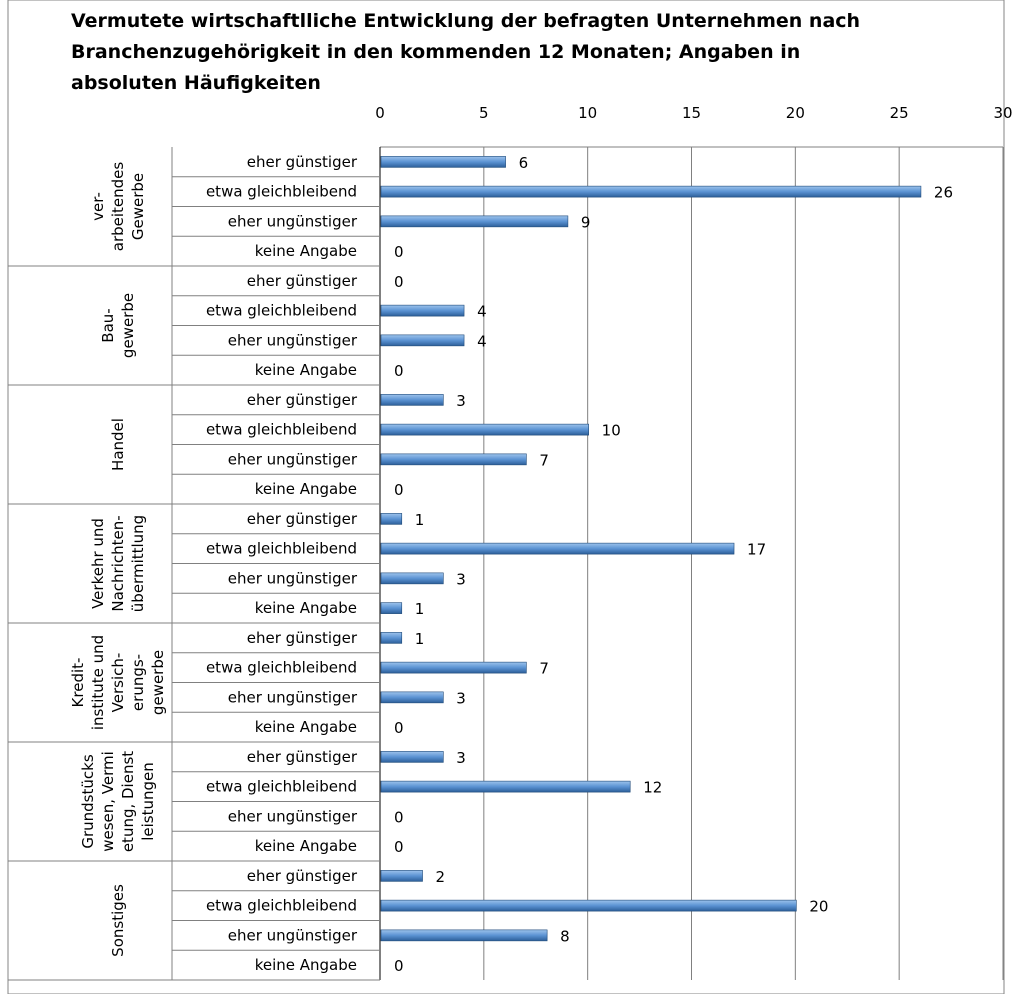 The height and width of the screenshot is (998, 1015). Describe the element at coordinates (108, 325) in the screenshot. I see `group-label-line: Bau-` at that location.